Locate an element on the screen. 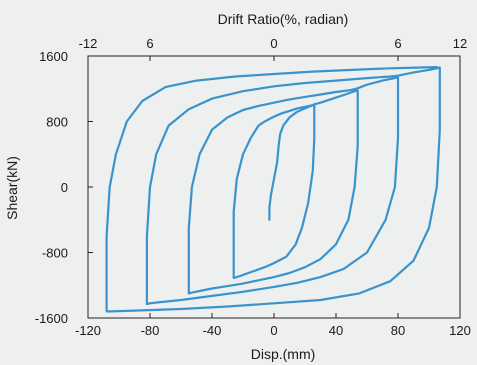  x-tick-label: -80 is located at coordinates (150, 330).